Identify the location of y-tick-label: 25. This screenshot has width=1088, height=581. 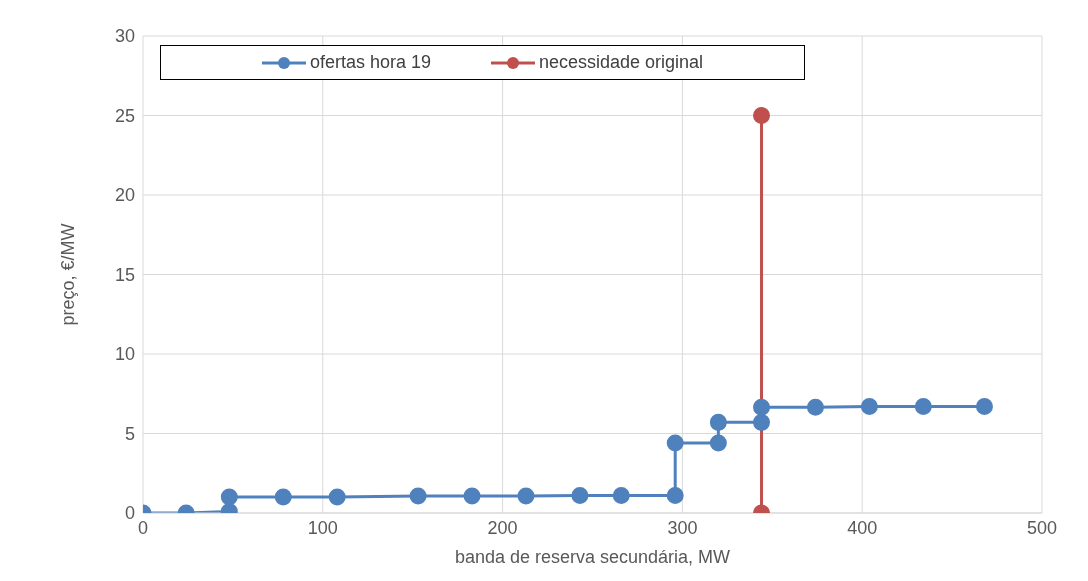
(124, 115).